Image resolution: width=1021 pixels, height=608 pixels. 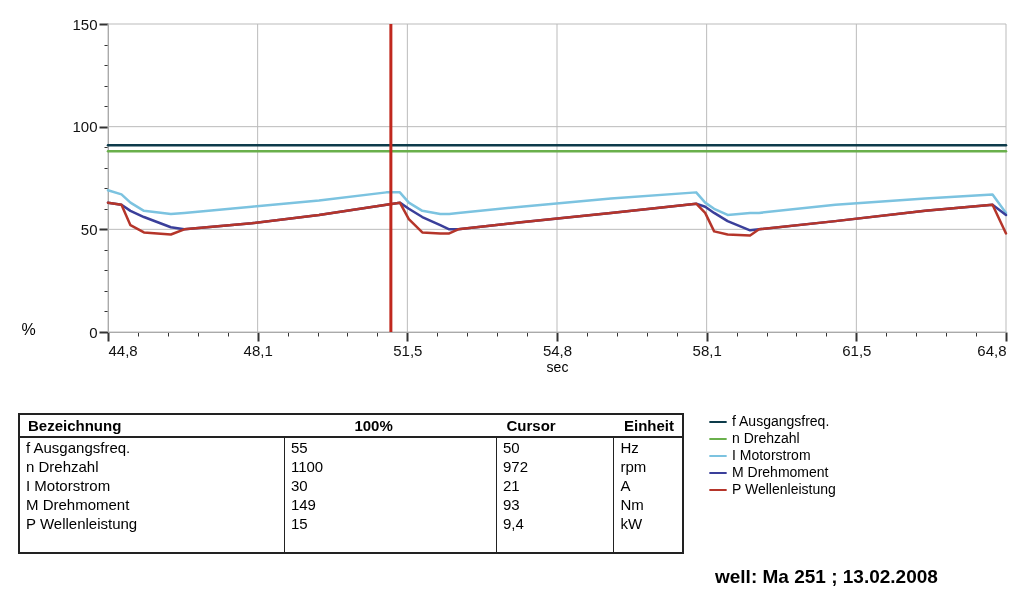 What do you see at coordinates (85, 127) in the screenshot?
I see `y-tick-label: 100` at bounding box center [85, 127].